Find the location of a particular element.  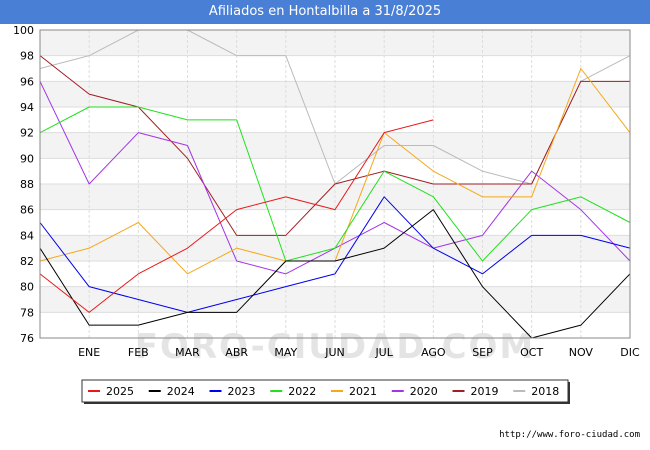

x-tick-label: SEP is located at coordinates (482, 352).